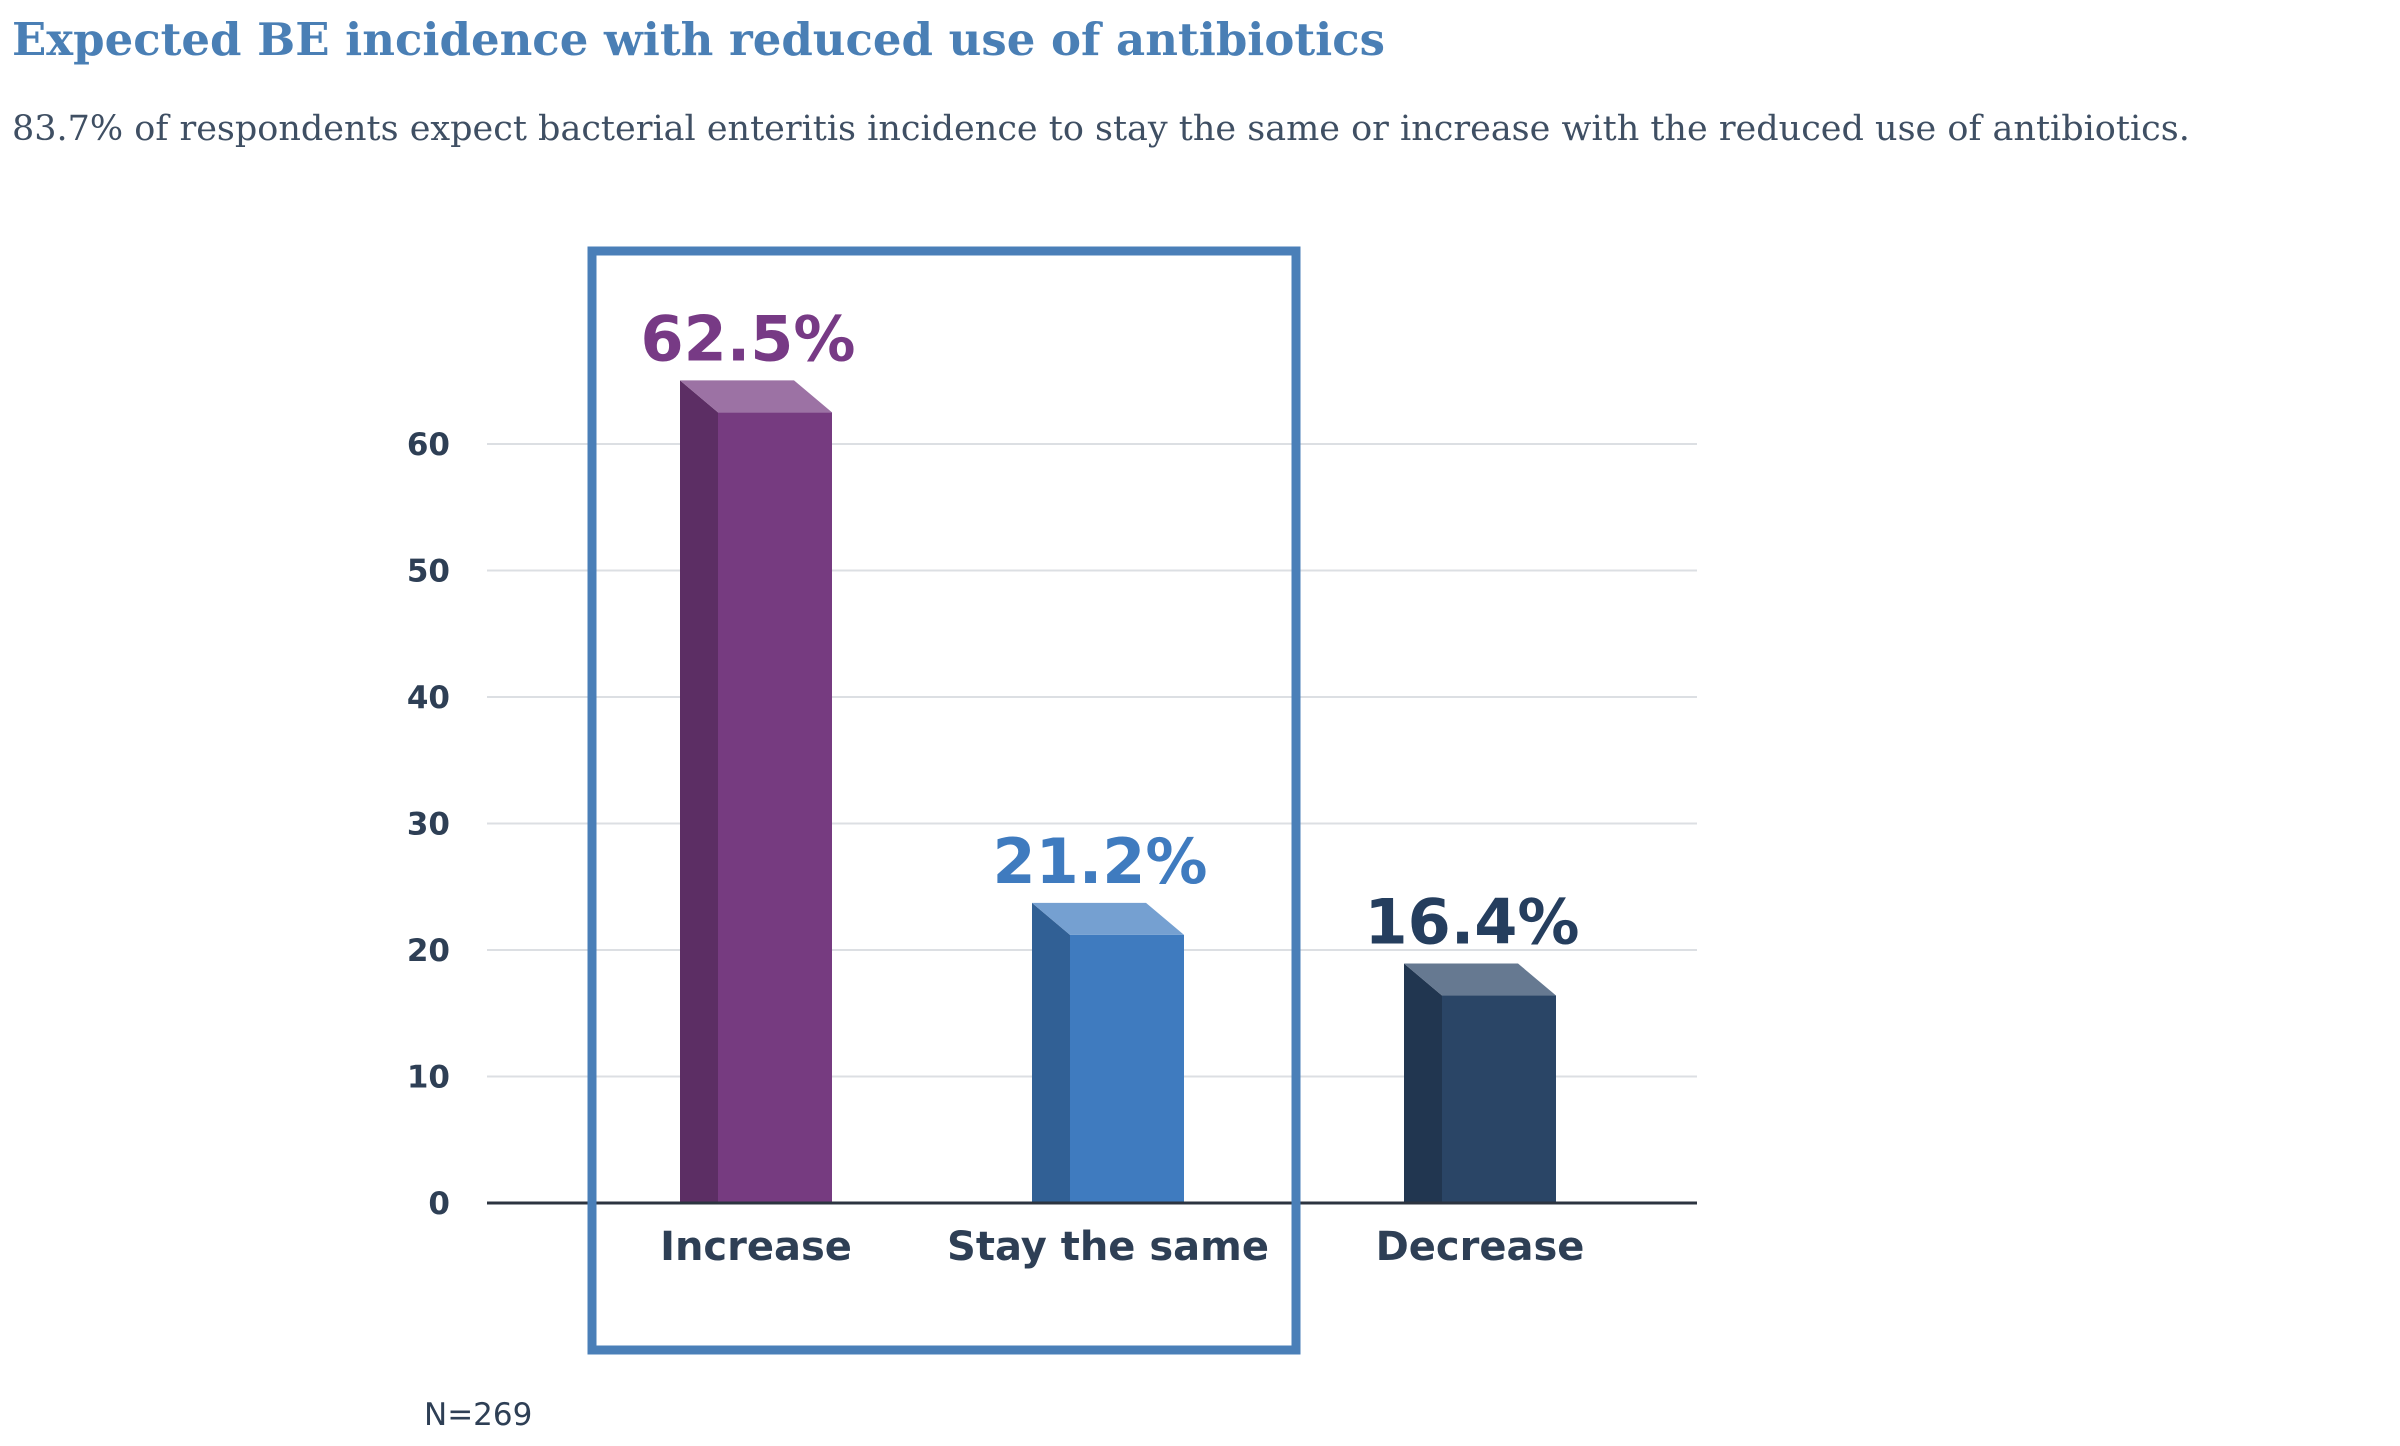 Image resolution: width=2400 pixels, height=1446 pixels. Describe the element at coordinates (428, 698) in the screenshot. I see `y-tick-label: 40` at that location.